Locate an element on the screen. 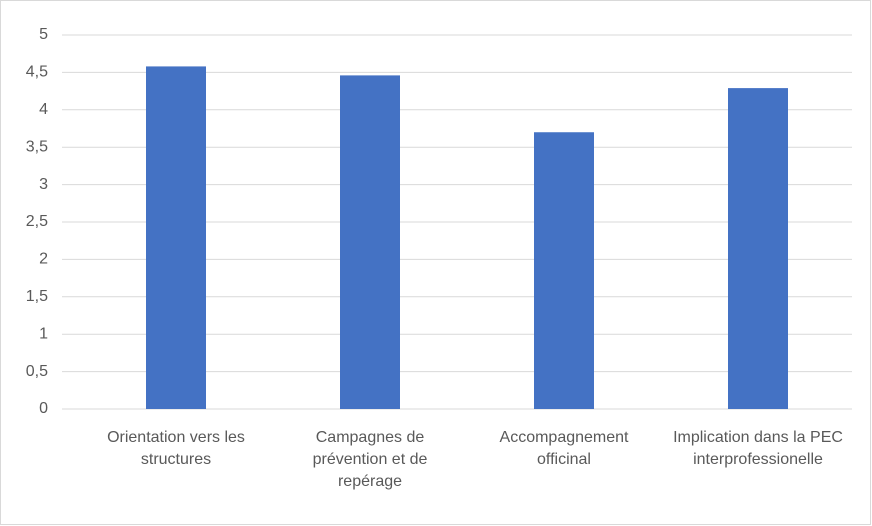 Image resolution: width=872 pixels, height=526 pixels. y-tick-label: 3,5 is located at coordinates (37, 146).